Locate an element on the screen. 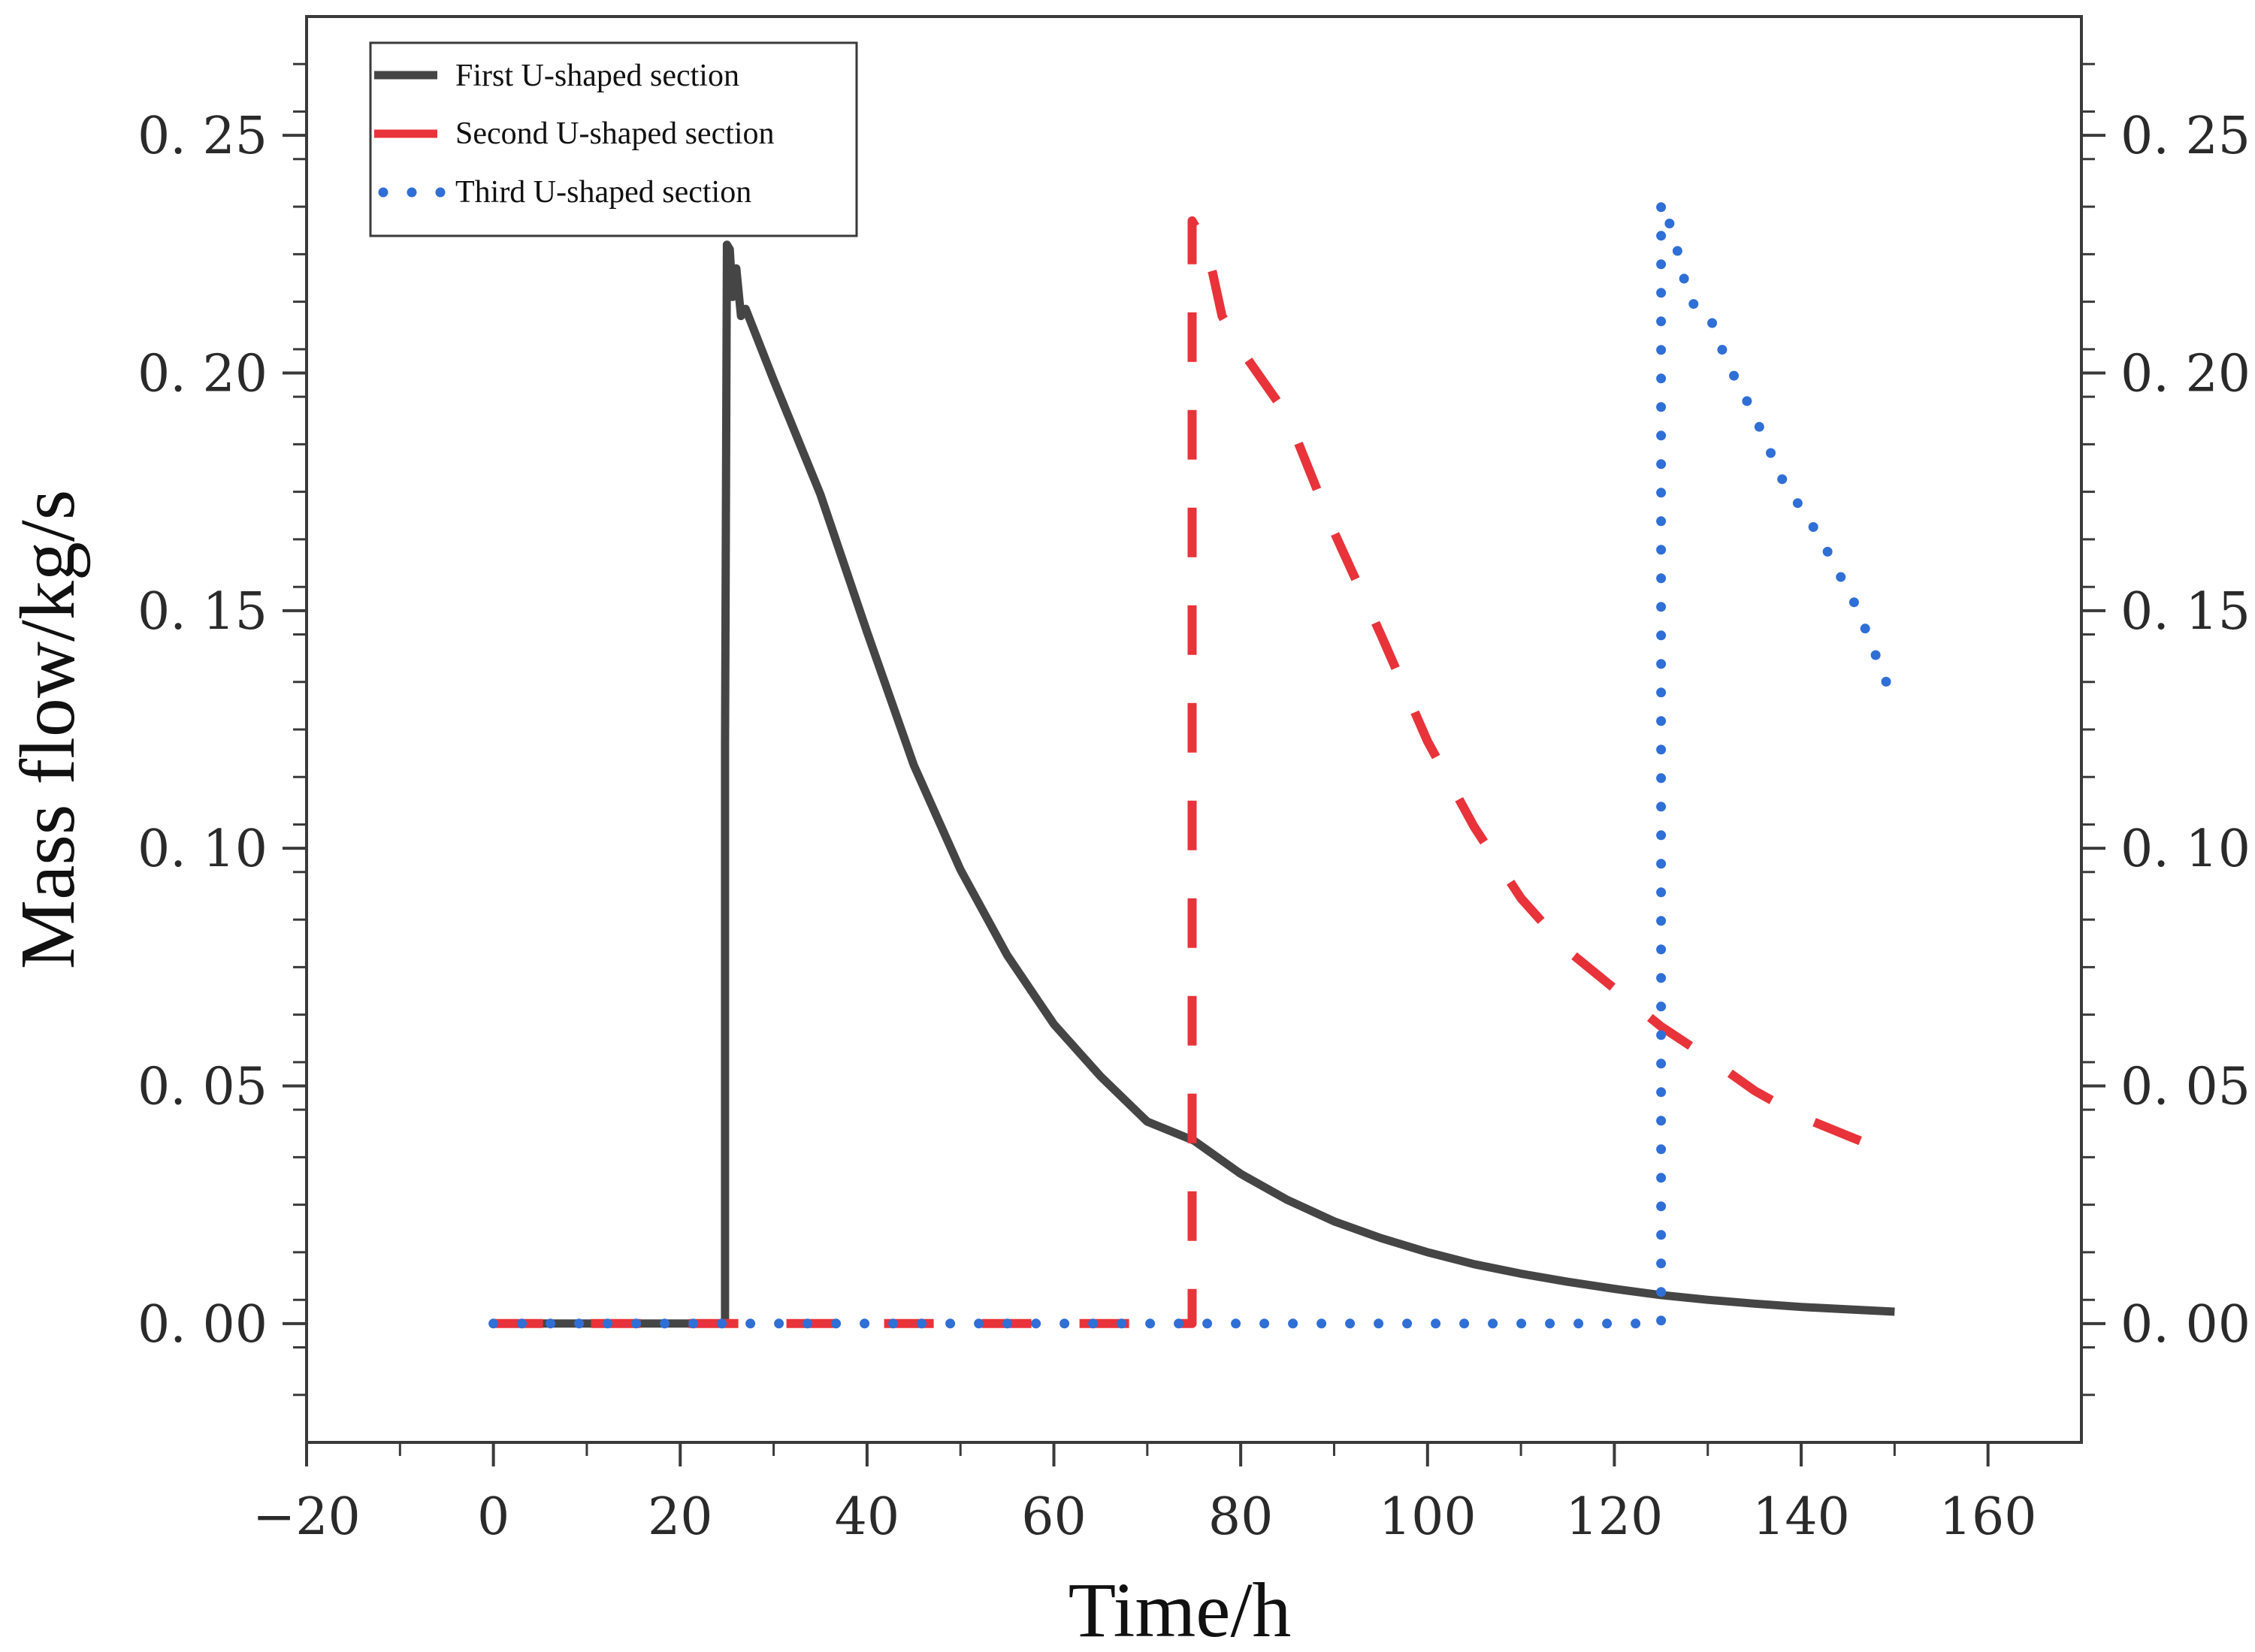  y-tick-label-left: 0. 05 is located at coordinates (203, 1087).